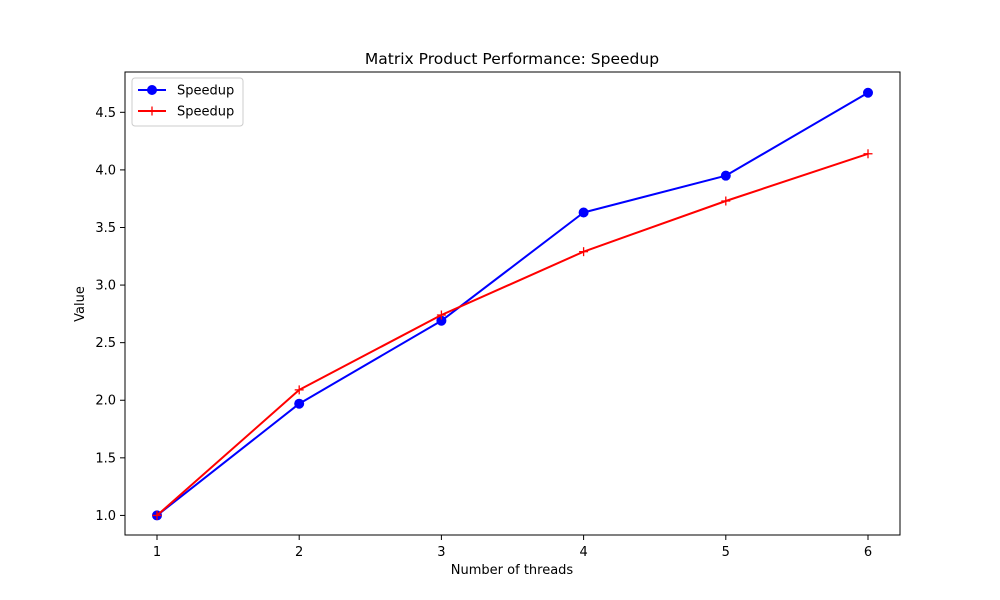 The image size is (1000, 600). What do you see at coordinates (441, 552) in the screenshot?
I see `x-tick-label: 3` at bounding box center [441, 552].